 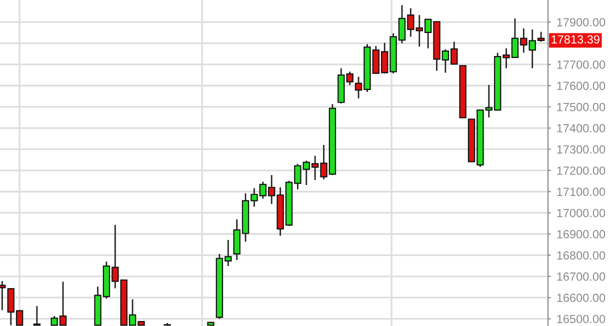 I want to click on y-tick-label: 16900.00, so click(x=581, y=234).